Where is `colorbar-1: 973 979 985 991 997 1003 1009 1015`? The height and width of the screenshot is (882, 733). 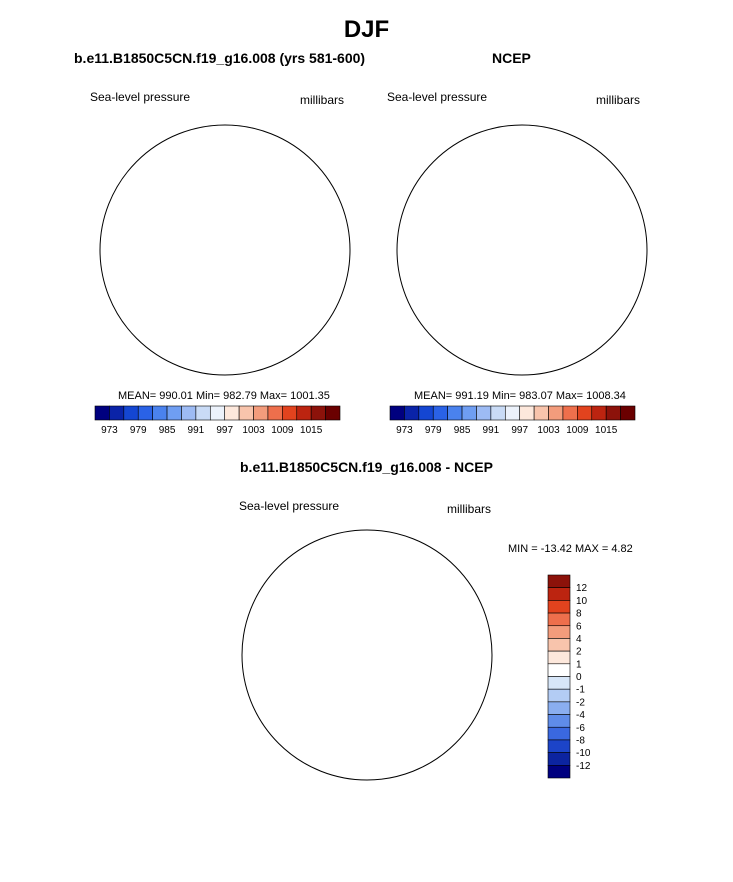
colorbar-1: 973 979 985 991 997 1003 1009 1015 is located at coordinates (217, 420).